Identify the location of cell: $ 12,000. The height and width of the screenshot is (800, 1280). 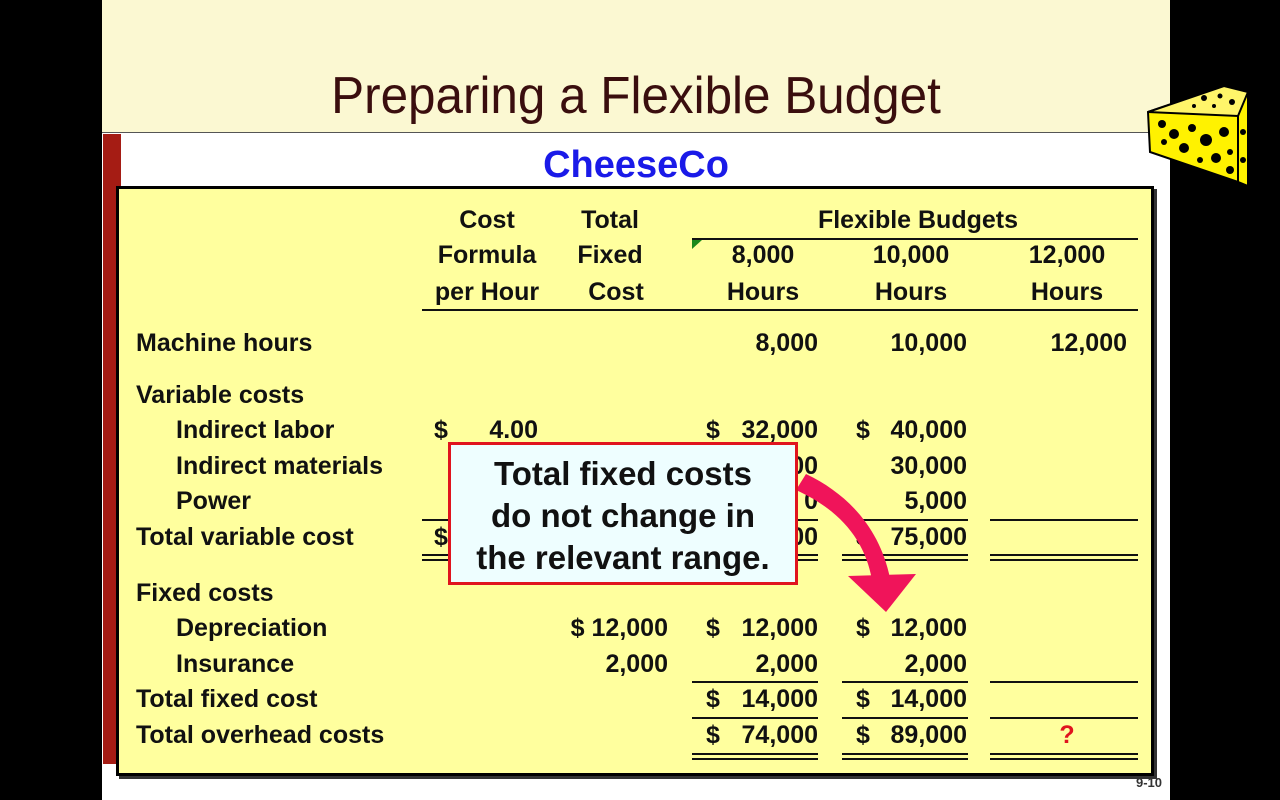
(619, 628).